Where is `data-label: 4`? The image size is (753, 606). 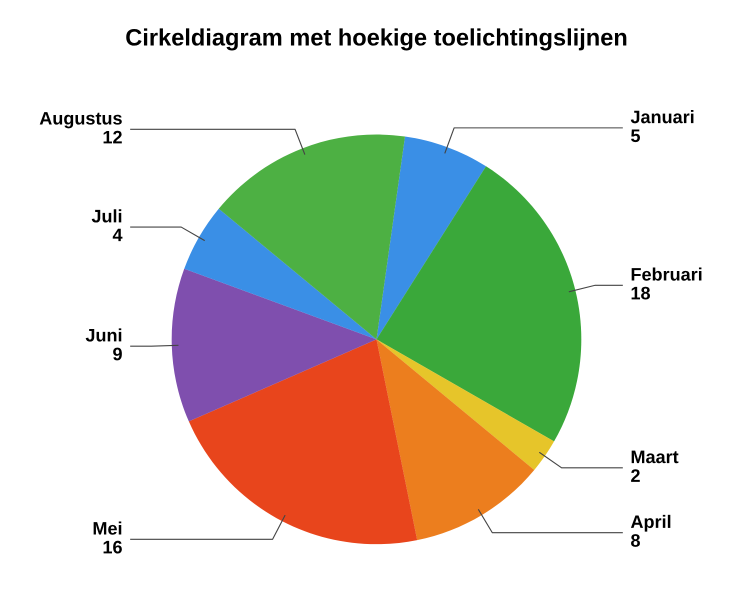
data-label: 4 is located at coordinates (117, 235).